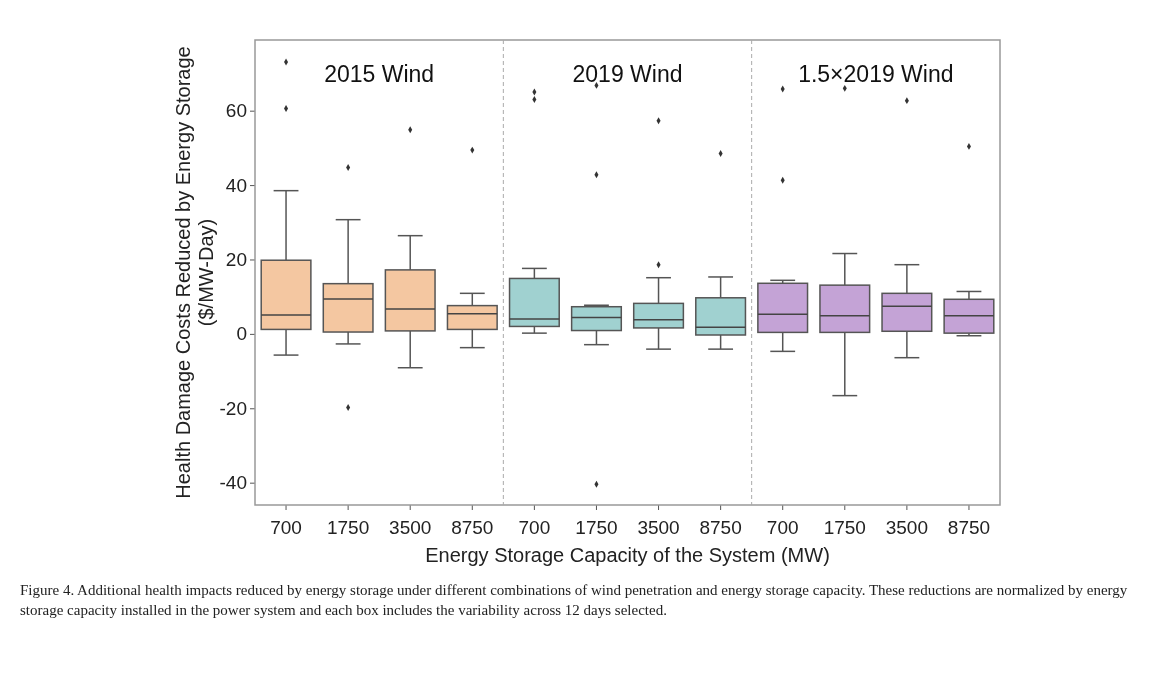 Image resolution: width=1166 pixels, height=680 pixels. I want to click on y-axis-title: Health Damage Costs Reduced by Energy Storage ($/MW-Day), so click(194, 272).